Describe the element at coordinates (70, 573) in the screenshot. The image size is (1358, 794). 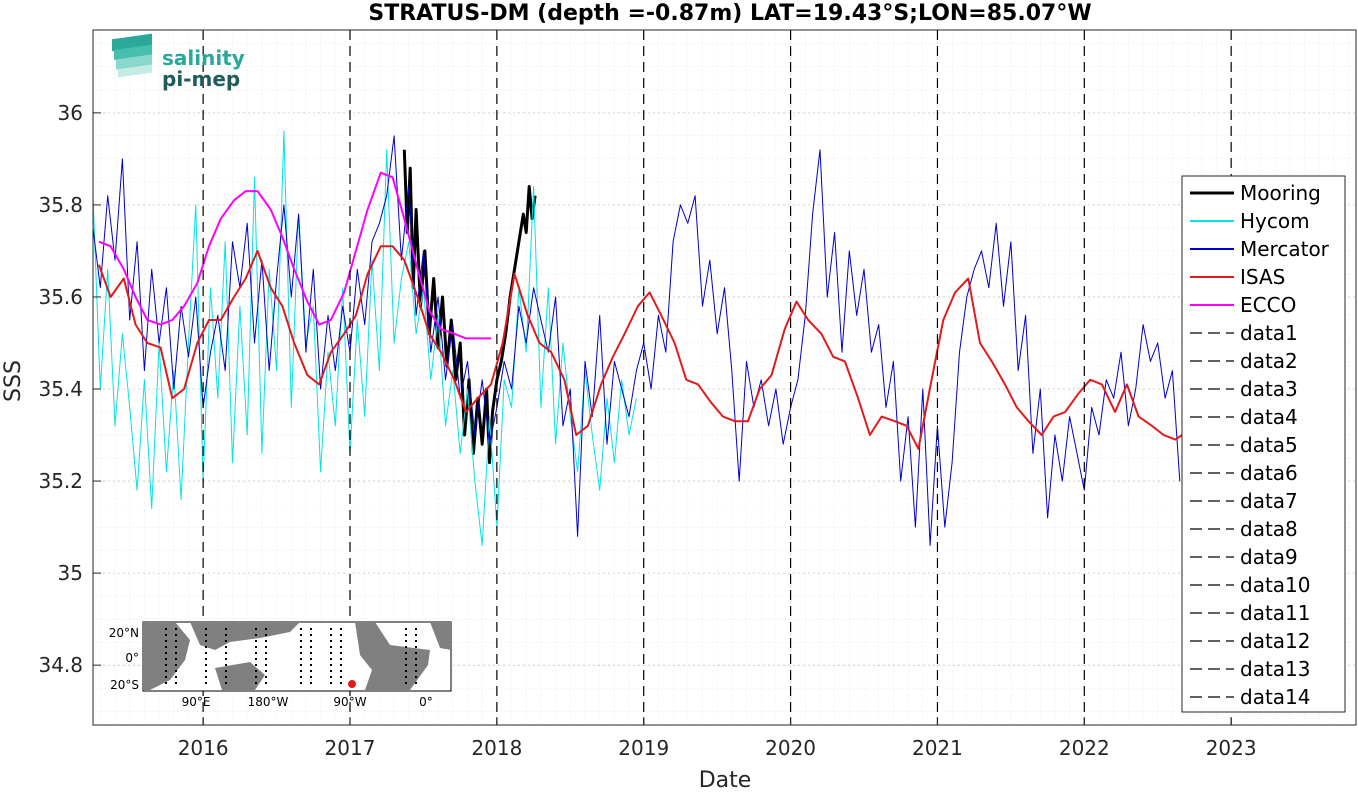
I see `y-tick-label: 35` at that location.